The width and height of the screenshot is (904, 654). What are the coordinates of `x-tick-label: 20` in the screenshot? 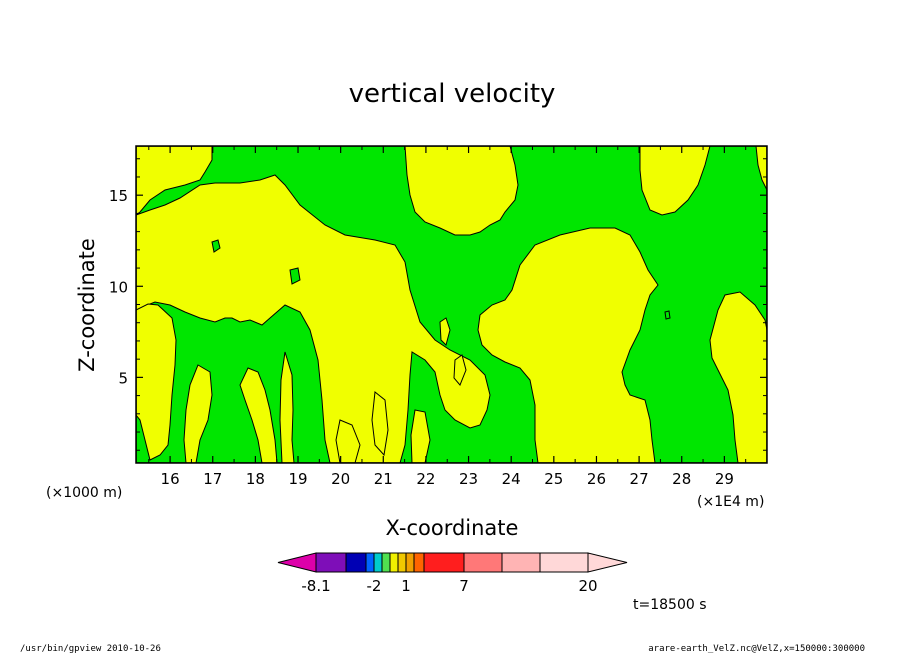 It's located at (340, 479).